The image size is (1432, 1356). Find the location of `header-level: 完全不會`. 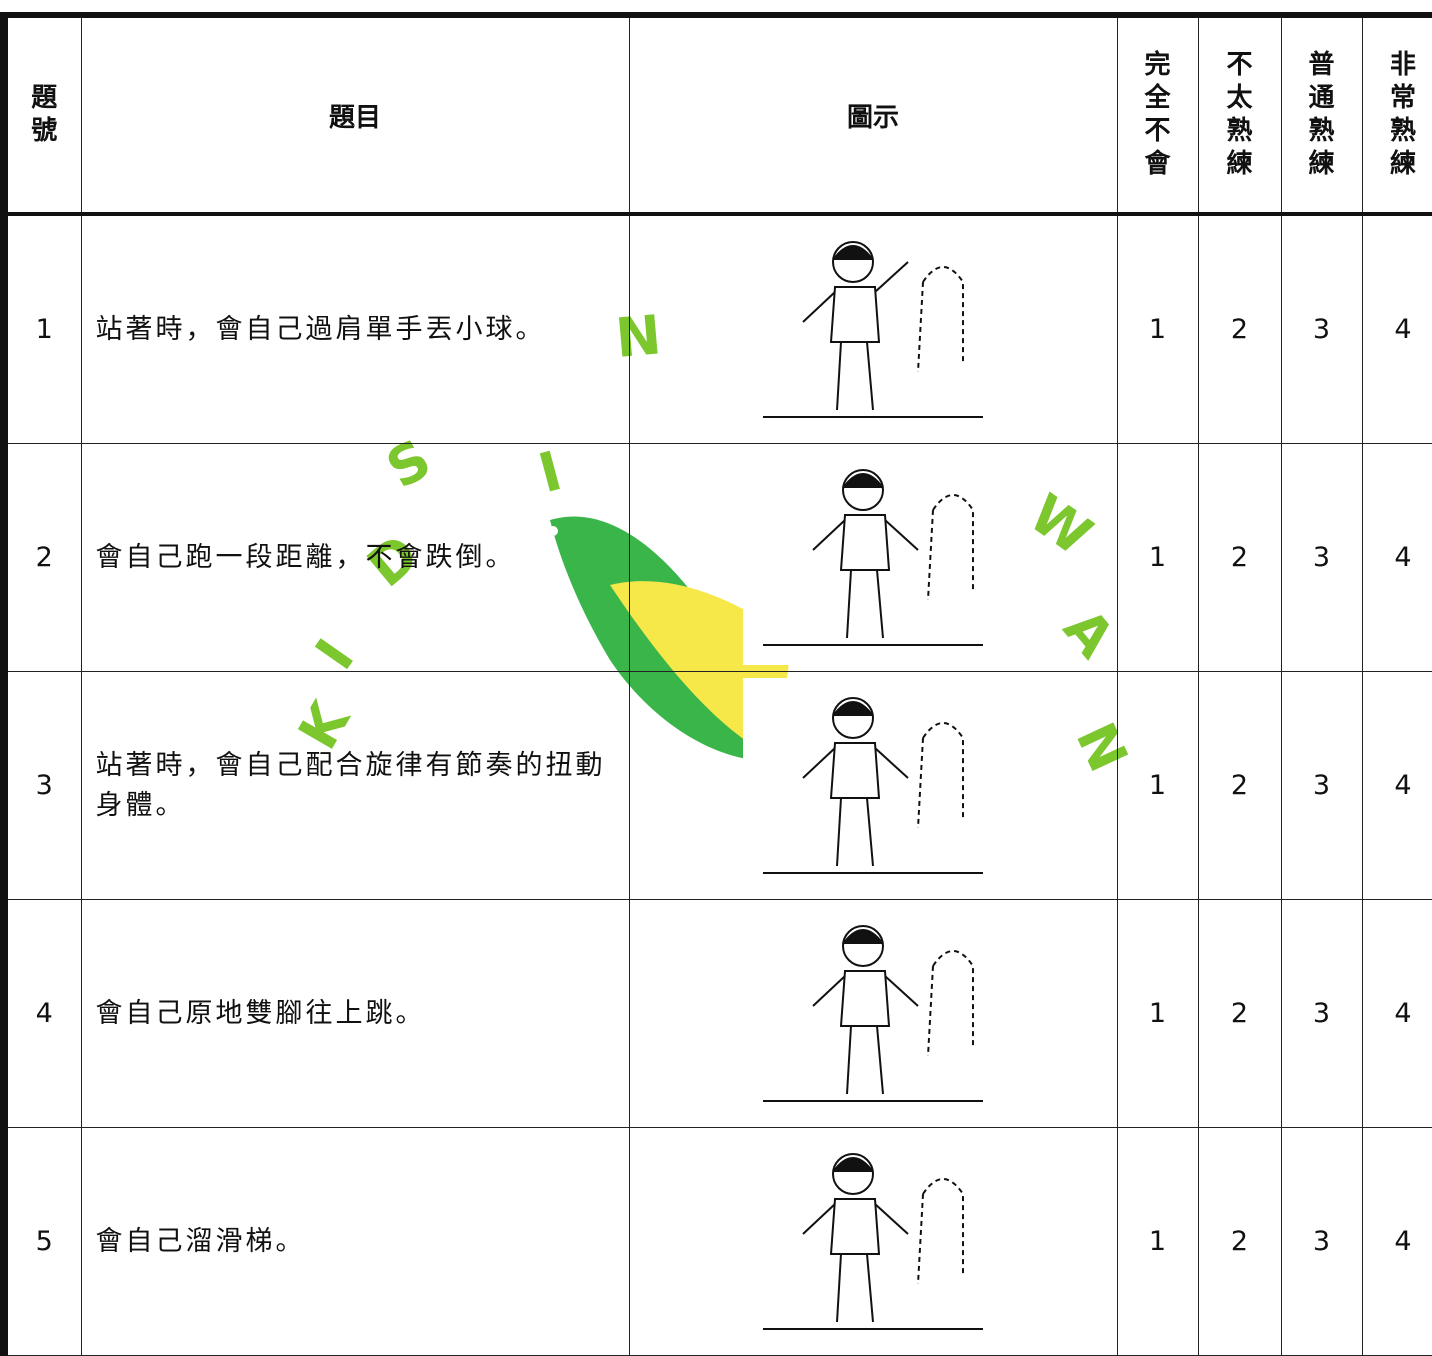

header-level: 完全不會 is located at coordinates (1157, 114).